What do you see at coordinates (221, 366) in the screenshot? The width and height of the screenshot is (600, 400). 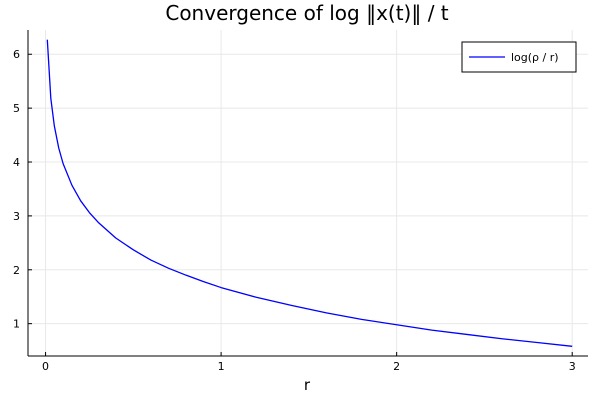 I see `x-tick-label: 1` at bounding box center [221, 366].